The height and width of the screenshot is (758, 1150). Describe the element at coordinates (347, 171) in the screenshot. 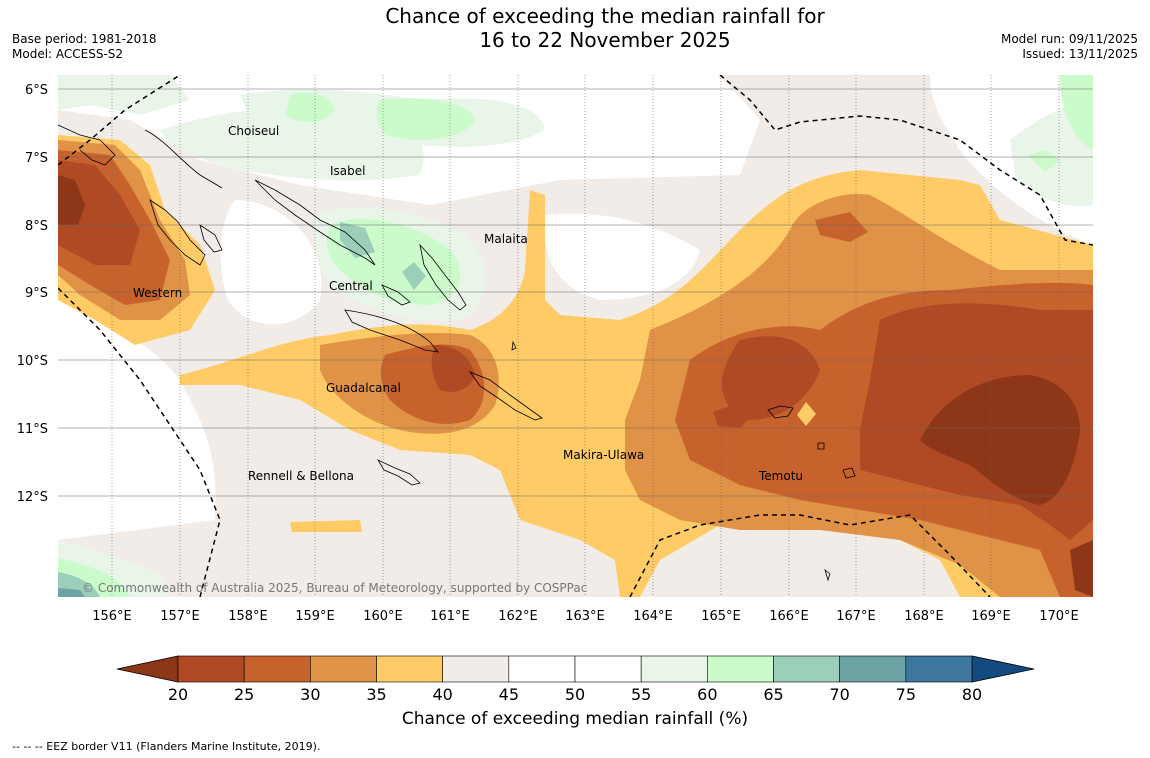

I see `region-label-isabel: Isabel` at that location.